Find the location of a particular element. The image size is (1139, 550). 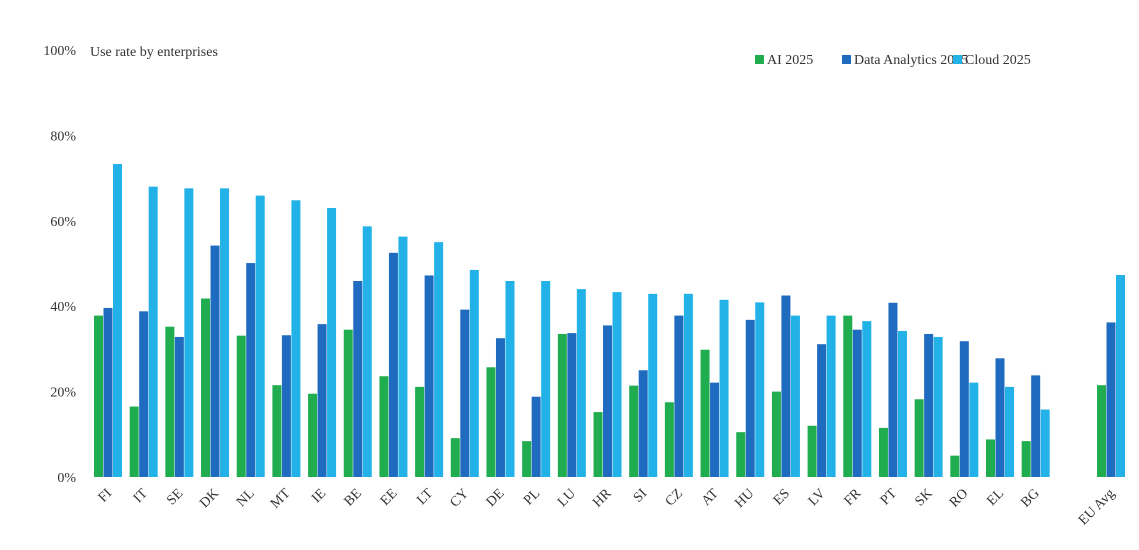

x-category-label: ES is located at coordinates (782, 497).